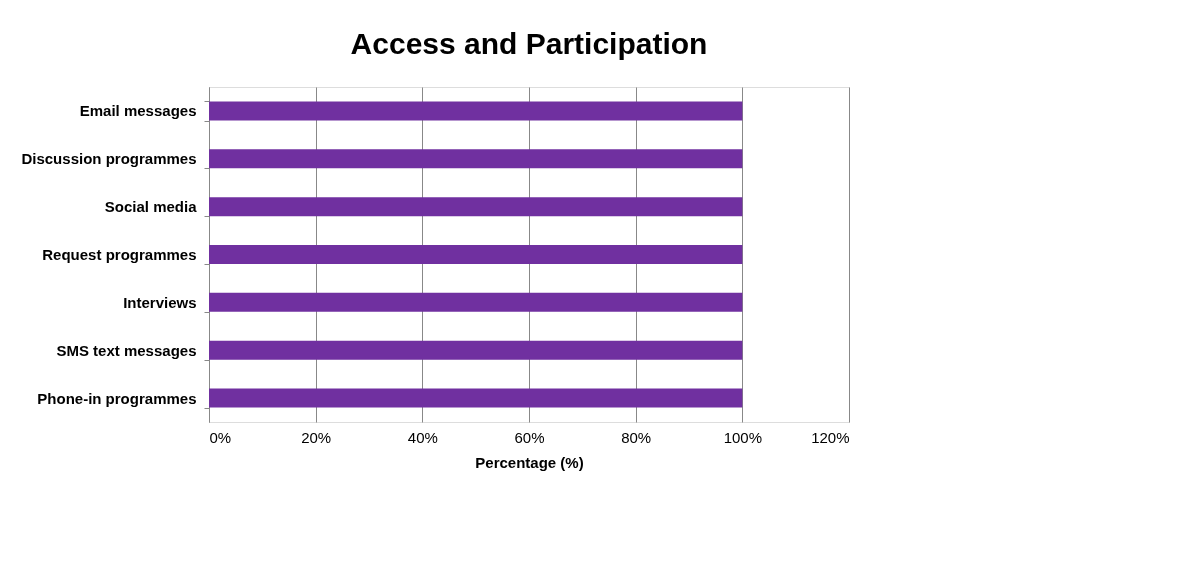 This screenshot has width=1197, height=575. I want to click on y-tick-label: Phone-in programmes, so click(117, 398).